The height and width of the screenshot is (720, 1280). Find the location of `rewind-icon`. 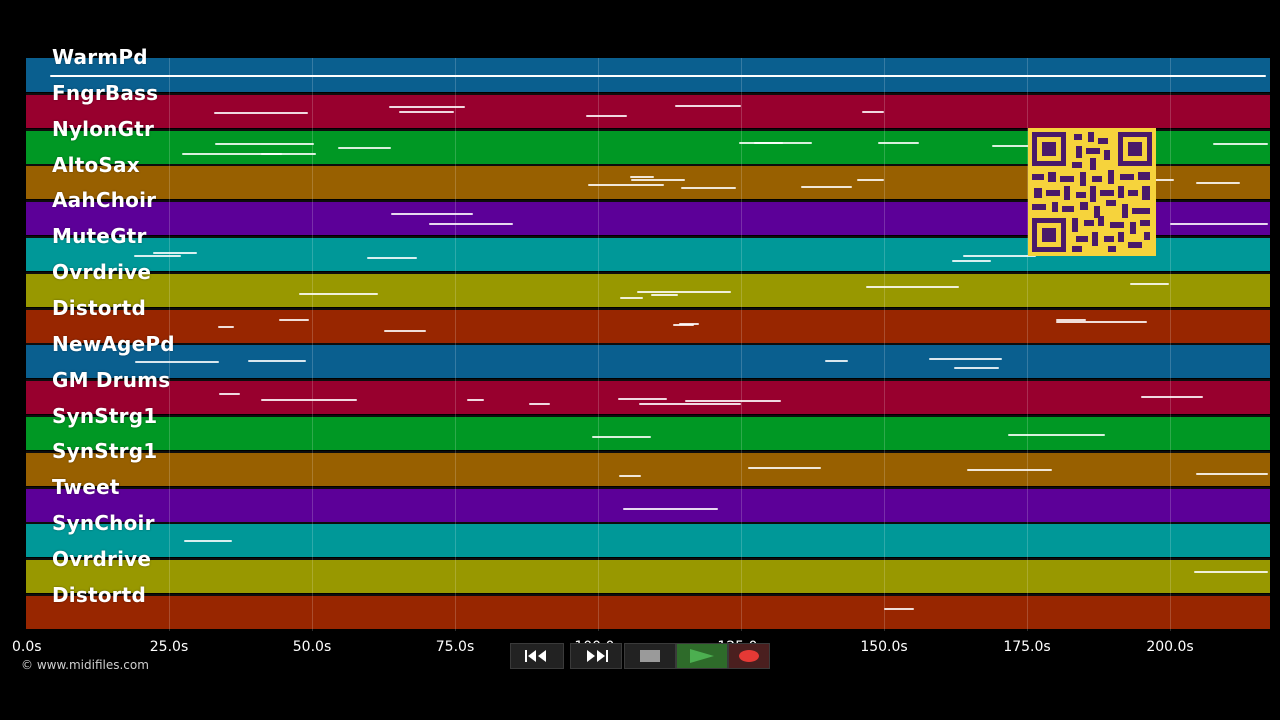

rewind-icon is located at coordinates (535, 656).